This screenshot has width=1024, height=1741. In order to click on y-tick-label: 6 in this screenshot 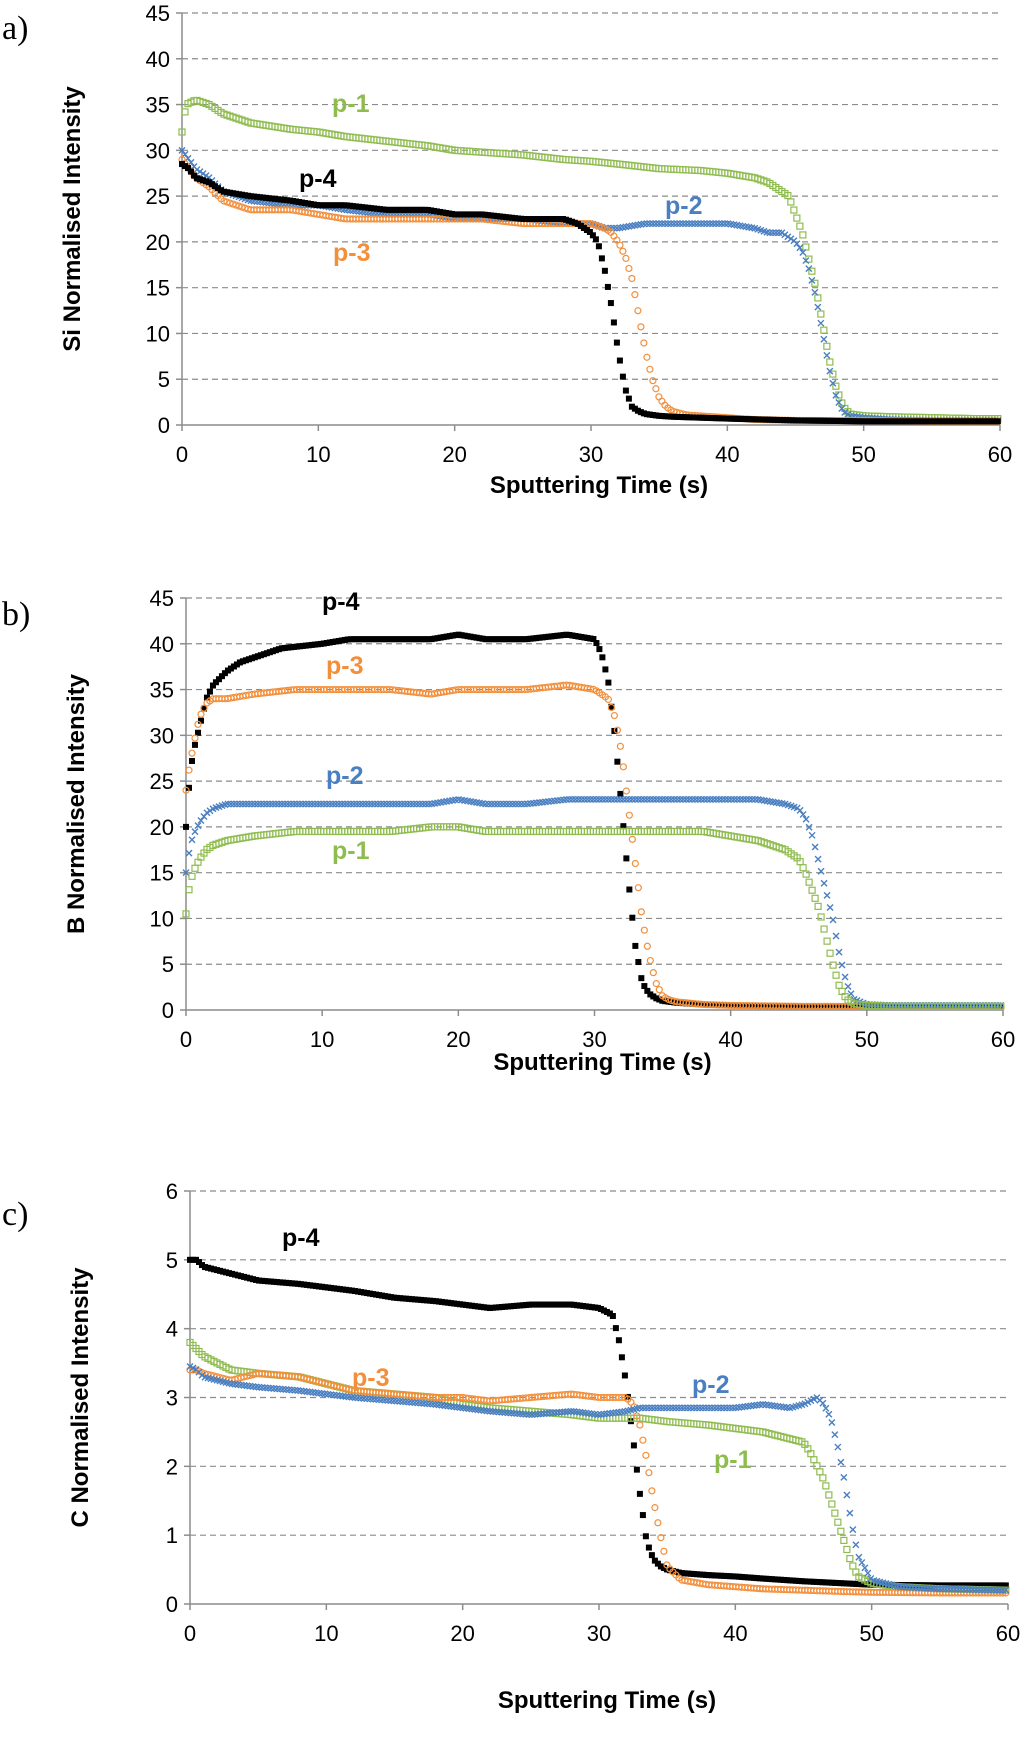, I will do `click(172, 1191)`.